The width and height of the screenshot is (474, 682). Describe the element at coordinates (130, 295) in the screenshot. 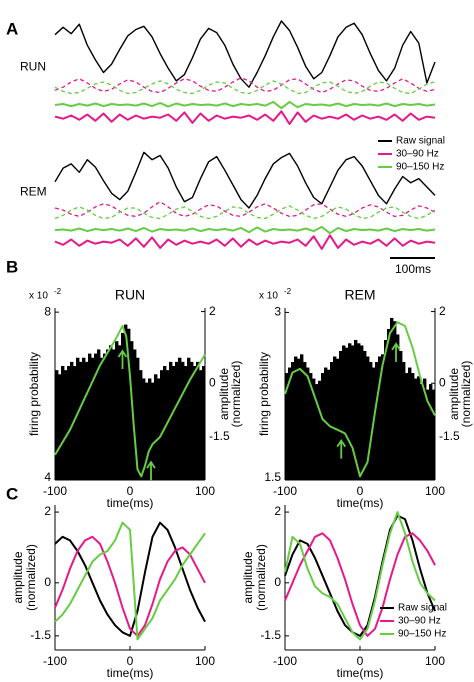

I see `chart-title: RUN` at that location.